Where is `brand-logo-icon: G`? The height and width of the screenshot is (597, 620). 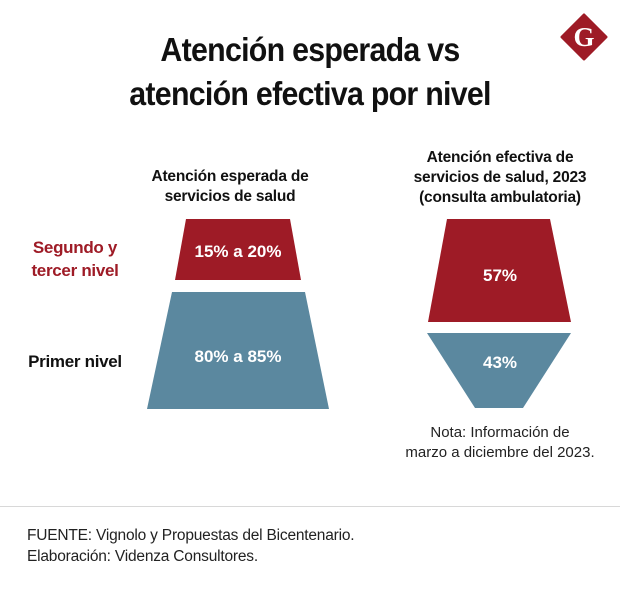 brand-logo-icon: G is located at coordinates (584, 37).